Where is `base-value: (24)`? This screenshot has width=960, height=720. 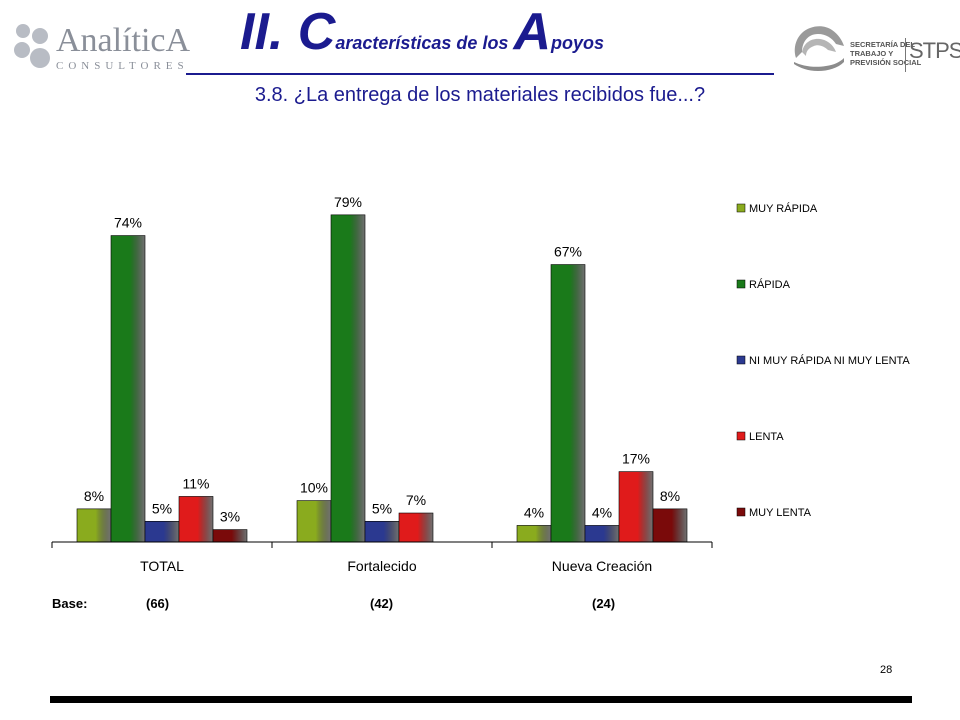 base-value: (24) is located at coordinates (604, 603).